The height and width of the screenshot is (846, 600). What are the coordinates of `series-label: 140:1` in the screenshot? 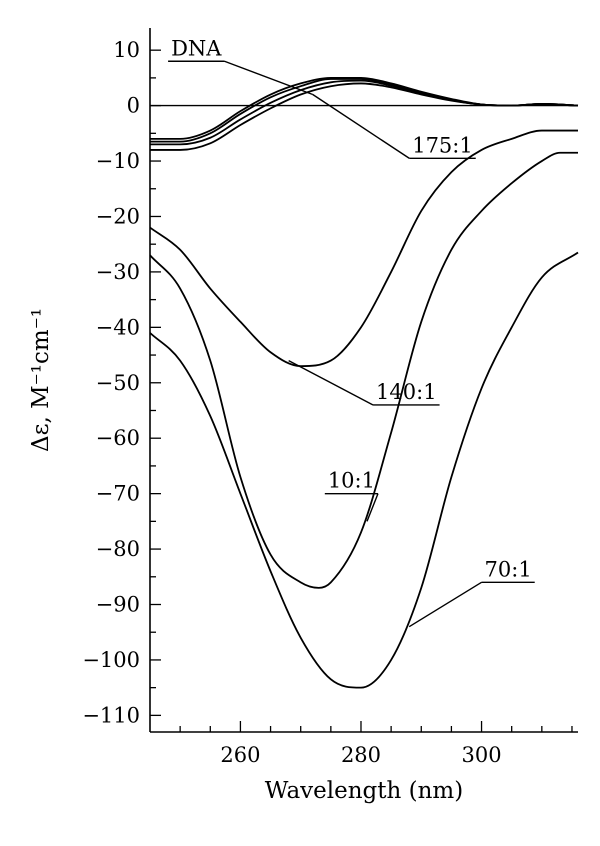 It's located at (406, 392).